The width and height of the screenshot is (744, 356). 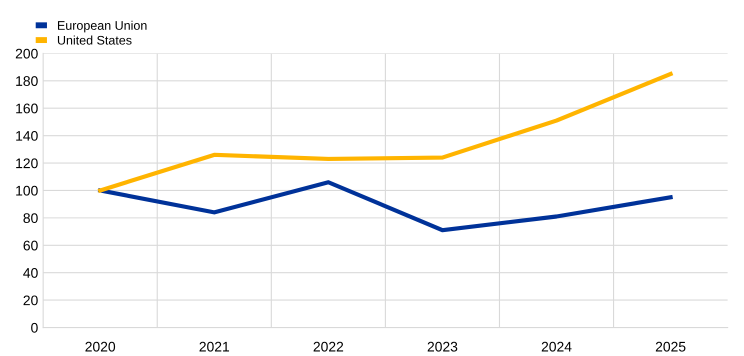 What do you see at coordinates (100, 347) in the screenshot?
I see `x-tick-label: 2020` at bounding box center [100, 347].